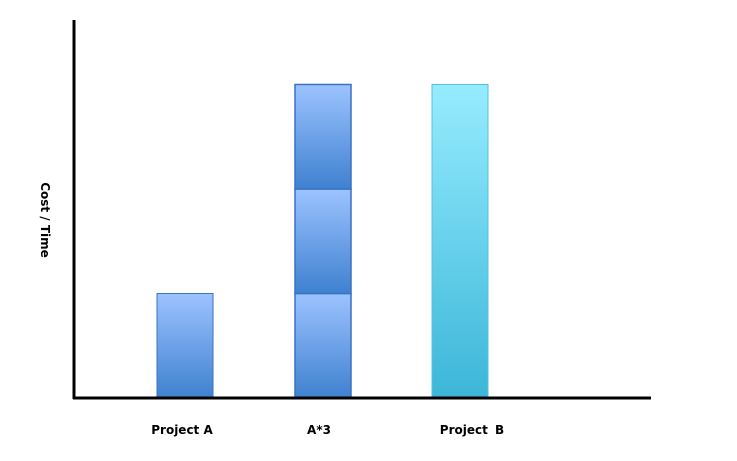  Describe the element at coordinates (319, 430) in the screenshot. I see `x-tick-label-a3: A*3` at that location.